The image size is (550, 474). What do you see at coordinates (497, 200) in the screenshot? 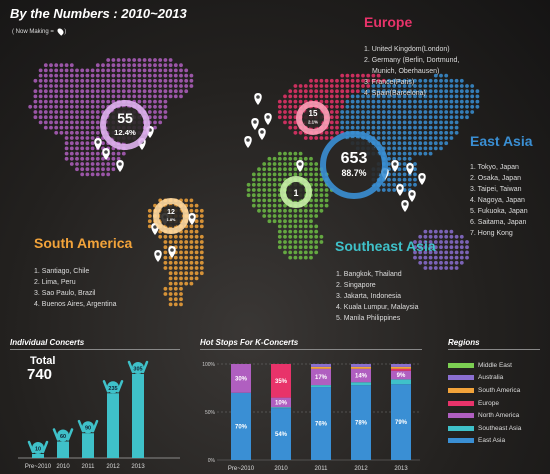
I see `list-item: 4. Nagoya, Japan` at bounding box center [497, 200].